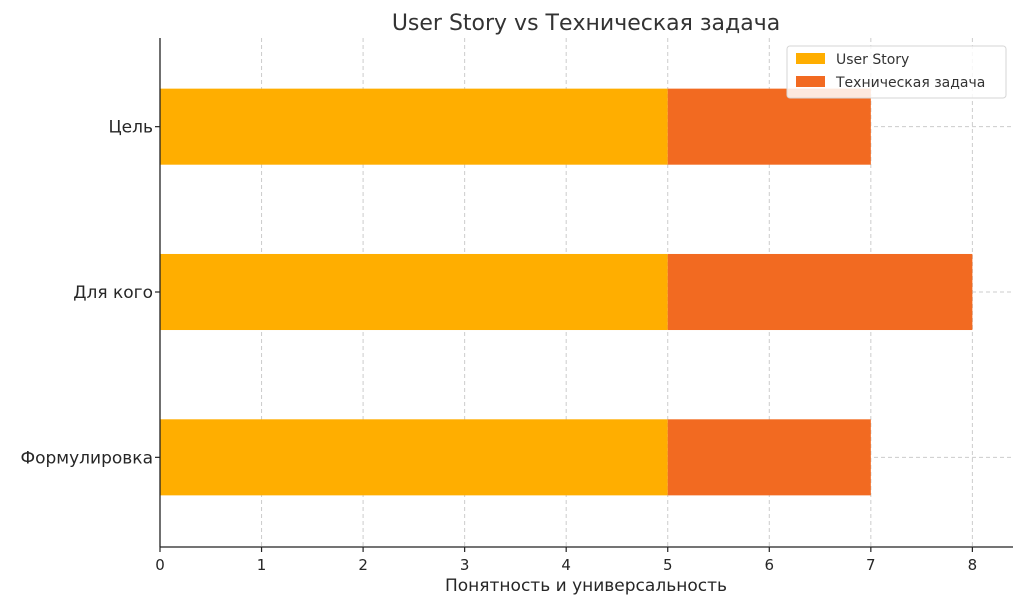 This screenshot has height=606, width=1024. Describe the element at coordinates (973, 565) in the screenshot. I see `x-tick-label-8: 8` at that location.